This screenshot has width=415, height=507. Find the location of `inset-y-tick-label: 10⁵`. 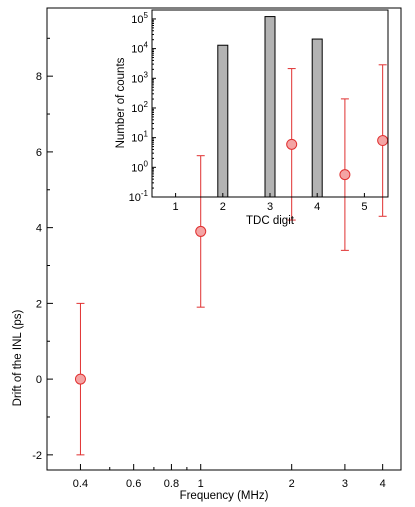

inset-y-tick-label: 10⁵ is located at coordinates (139, 18).